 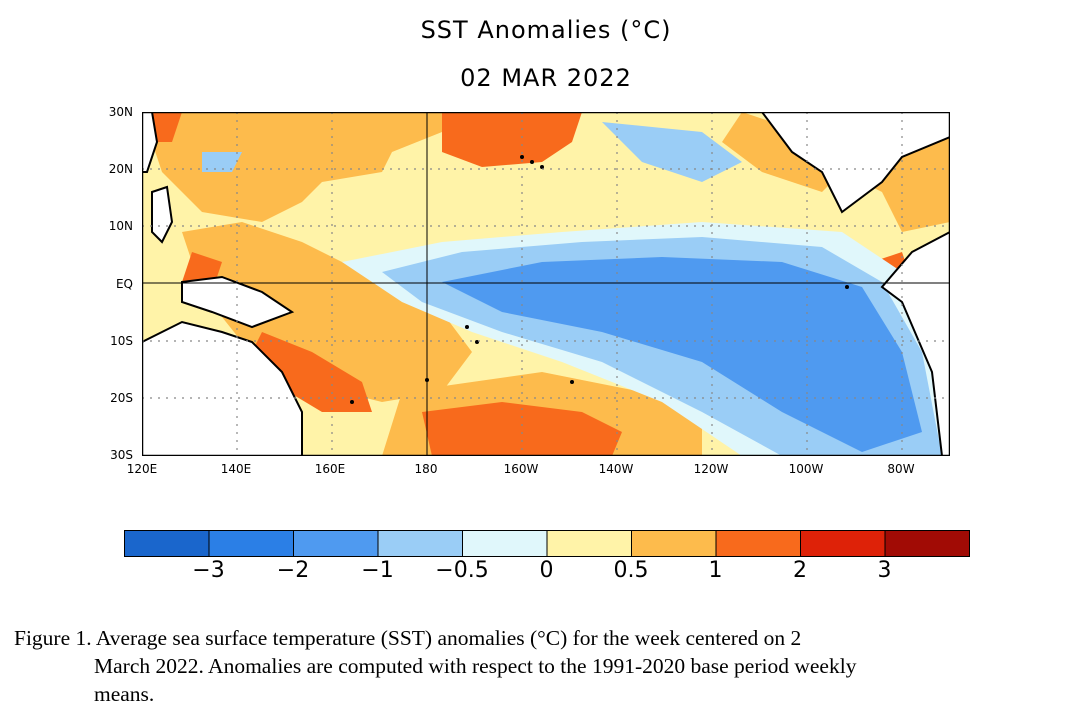 I want to click on lon-label-120e: 120E, so click(x=142, y=469).